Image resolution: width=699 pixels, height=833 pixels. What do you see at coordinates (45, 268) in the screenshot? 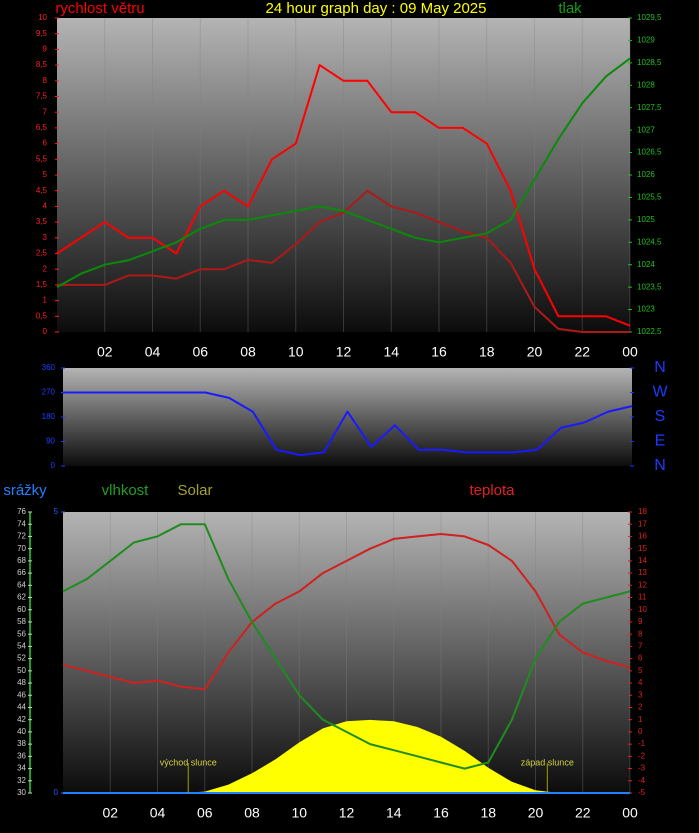
I see `y-tick-label: 2` at bounding box center [45, 268].